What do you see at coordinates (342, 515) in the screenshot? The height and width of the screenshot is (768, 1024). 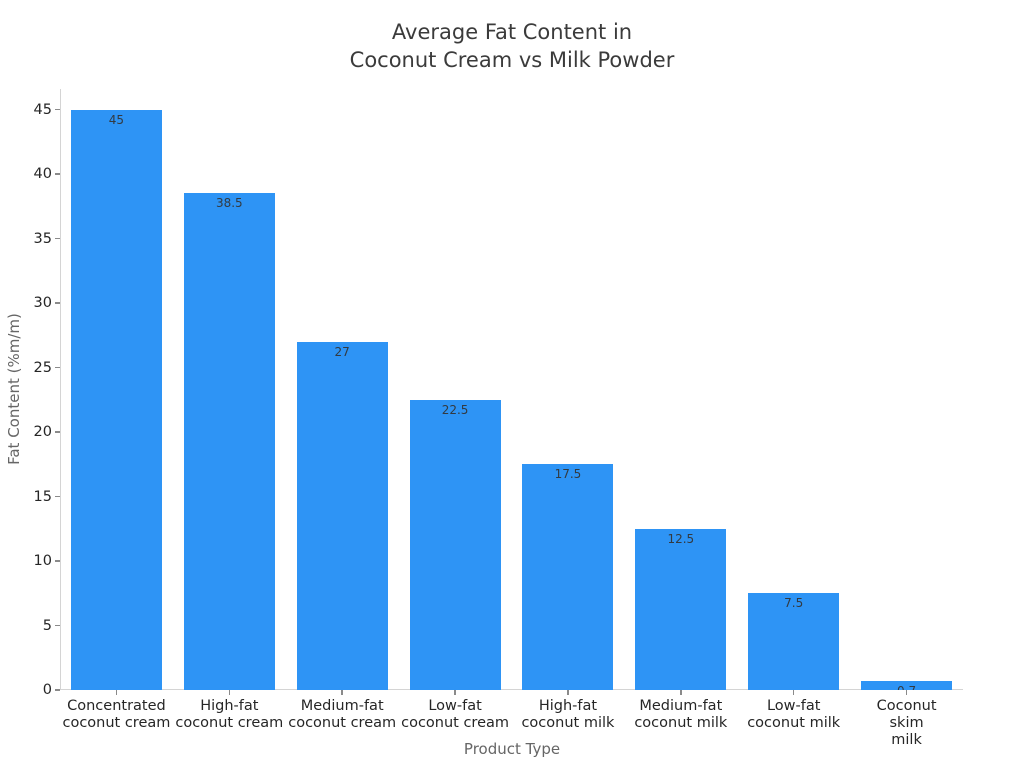 I see `bar: 27` at bounding box center [342, 515].